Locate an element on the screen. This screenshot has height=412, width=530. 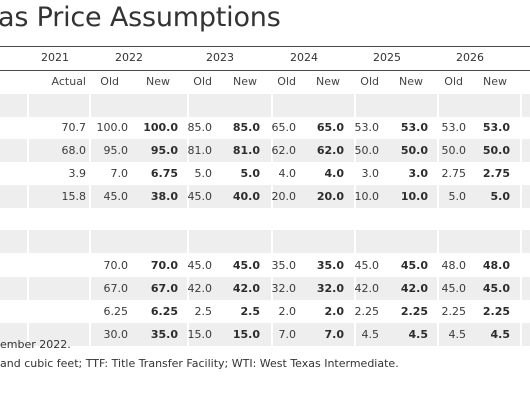
table-row: 67.0 67.0 42.0 42.0 32.0 32.0 42.0 42.0 45.0 45.0 is located at coordinates (265, 288).